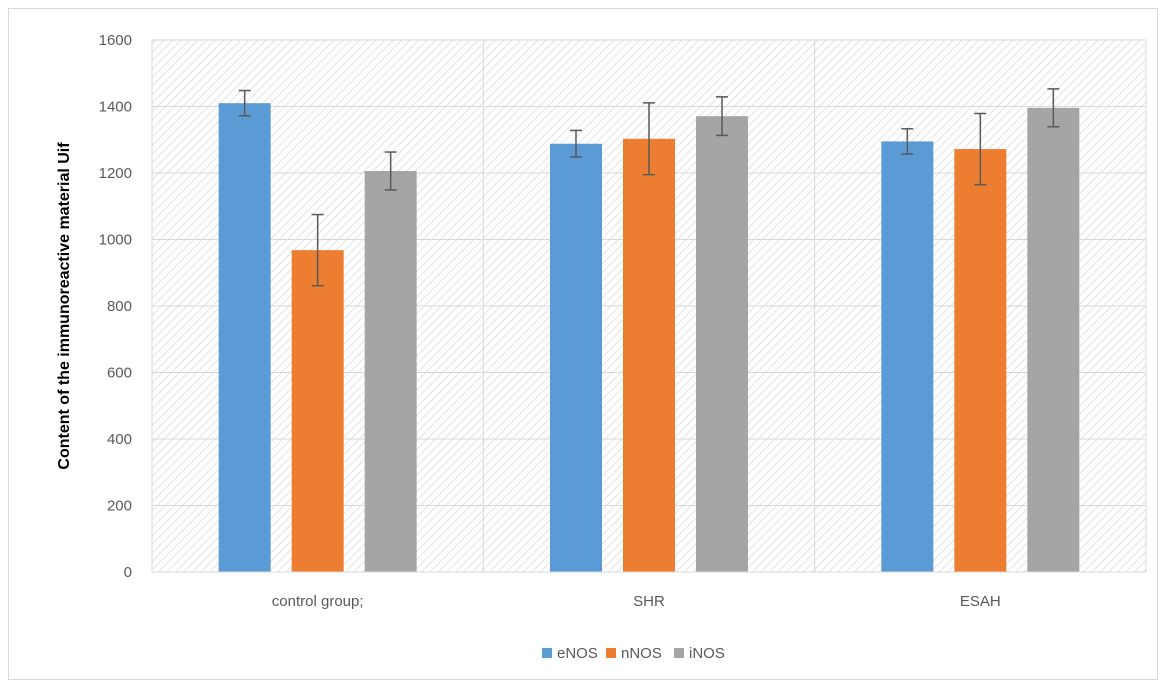 This screenshot has width=1167, height=688. What do you see at coordinates (318, 601) in the screenshot?
I see `x-tick-label: control group;` at bounding box center [318, 601].